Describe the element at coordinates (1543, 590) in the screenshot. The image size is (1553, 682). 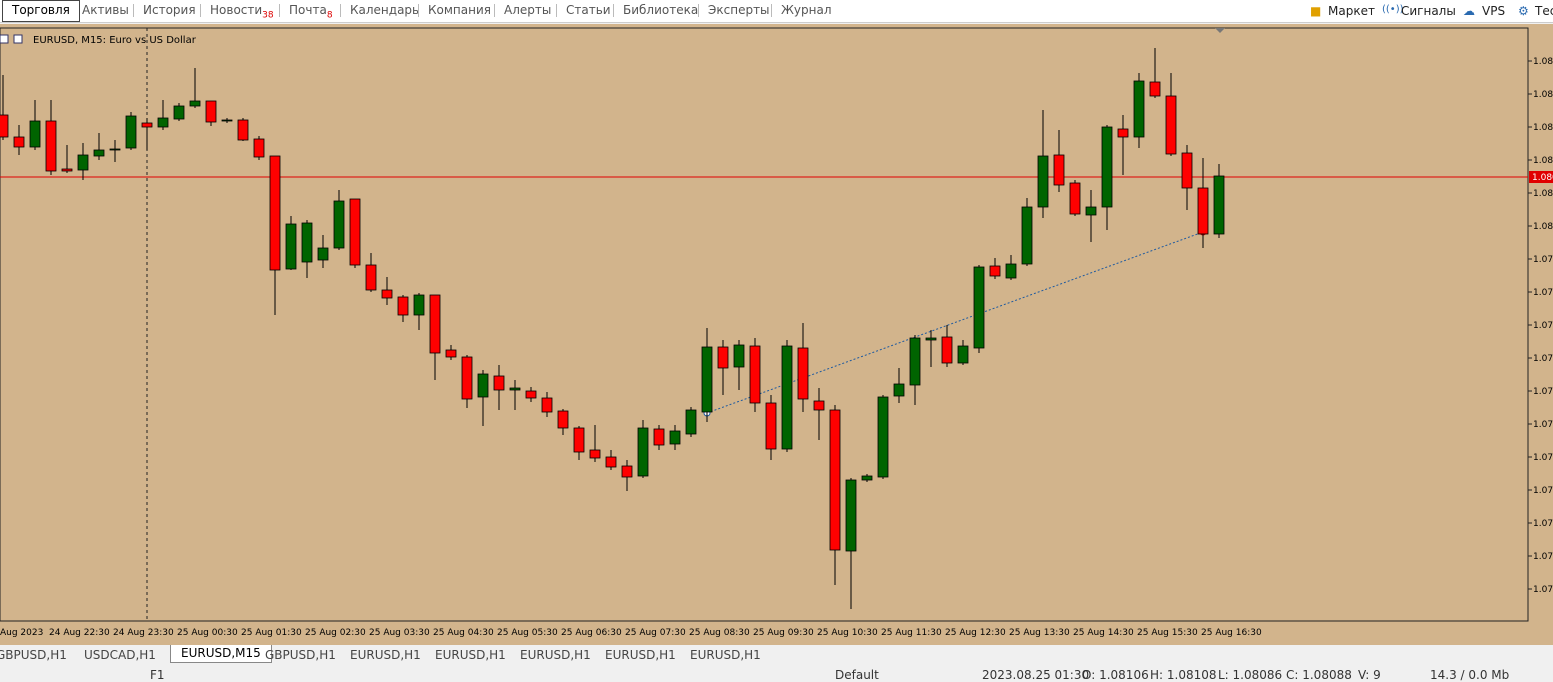
I see `y-tick-label: 1.076` at that location.